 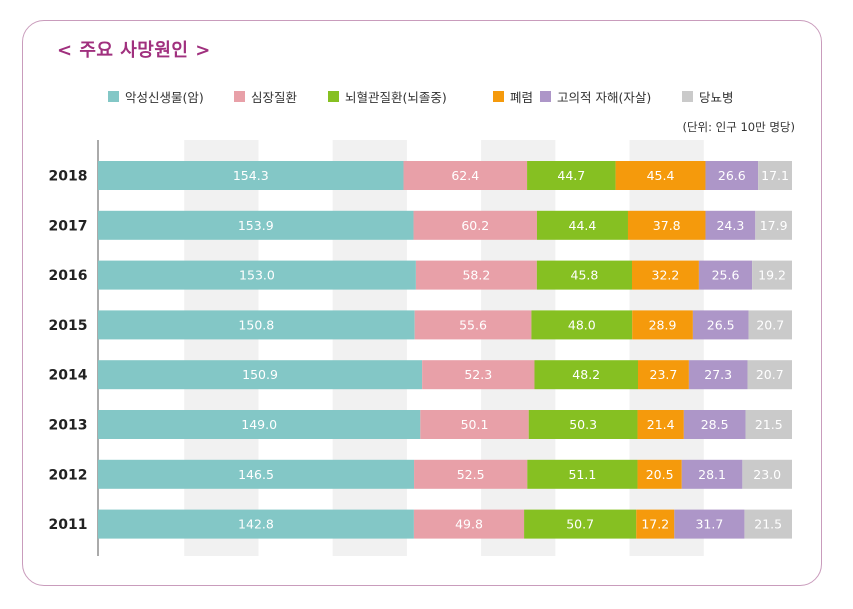 I want to click on bar-value-label: 44.7, so click(x=571, y=175).